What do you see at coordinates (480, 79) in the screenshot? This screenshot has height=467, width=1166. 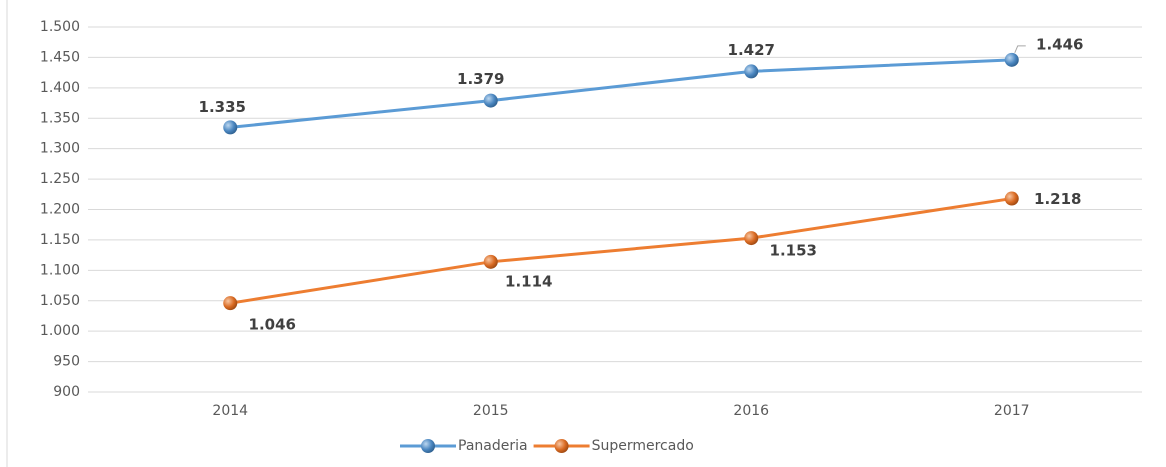 I see `data-label: 1.379` at bounding box center [480, 79].